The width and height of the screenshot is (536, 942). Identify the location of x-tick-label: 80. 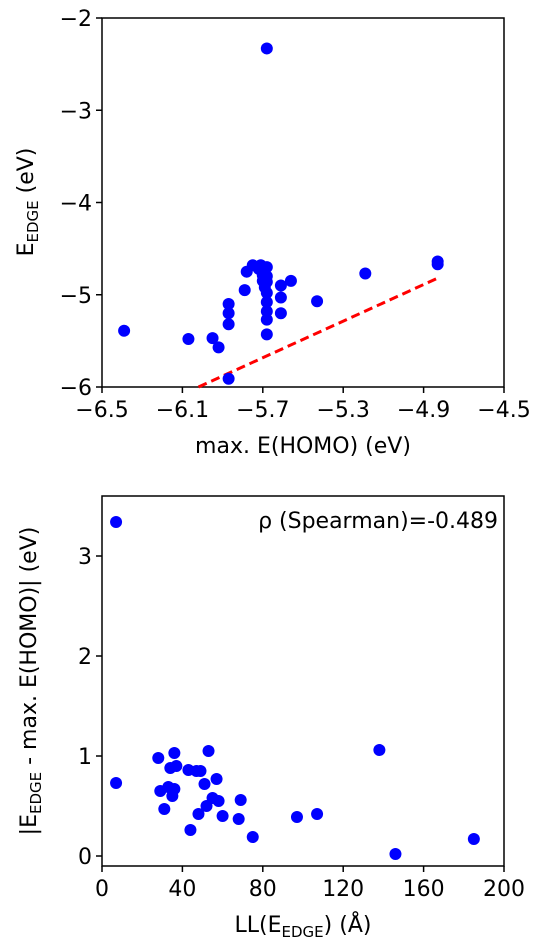
(263, 889).